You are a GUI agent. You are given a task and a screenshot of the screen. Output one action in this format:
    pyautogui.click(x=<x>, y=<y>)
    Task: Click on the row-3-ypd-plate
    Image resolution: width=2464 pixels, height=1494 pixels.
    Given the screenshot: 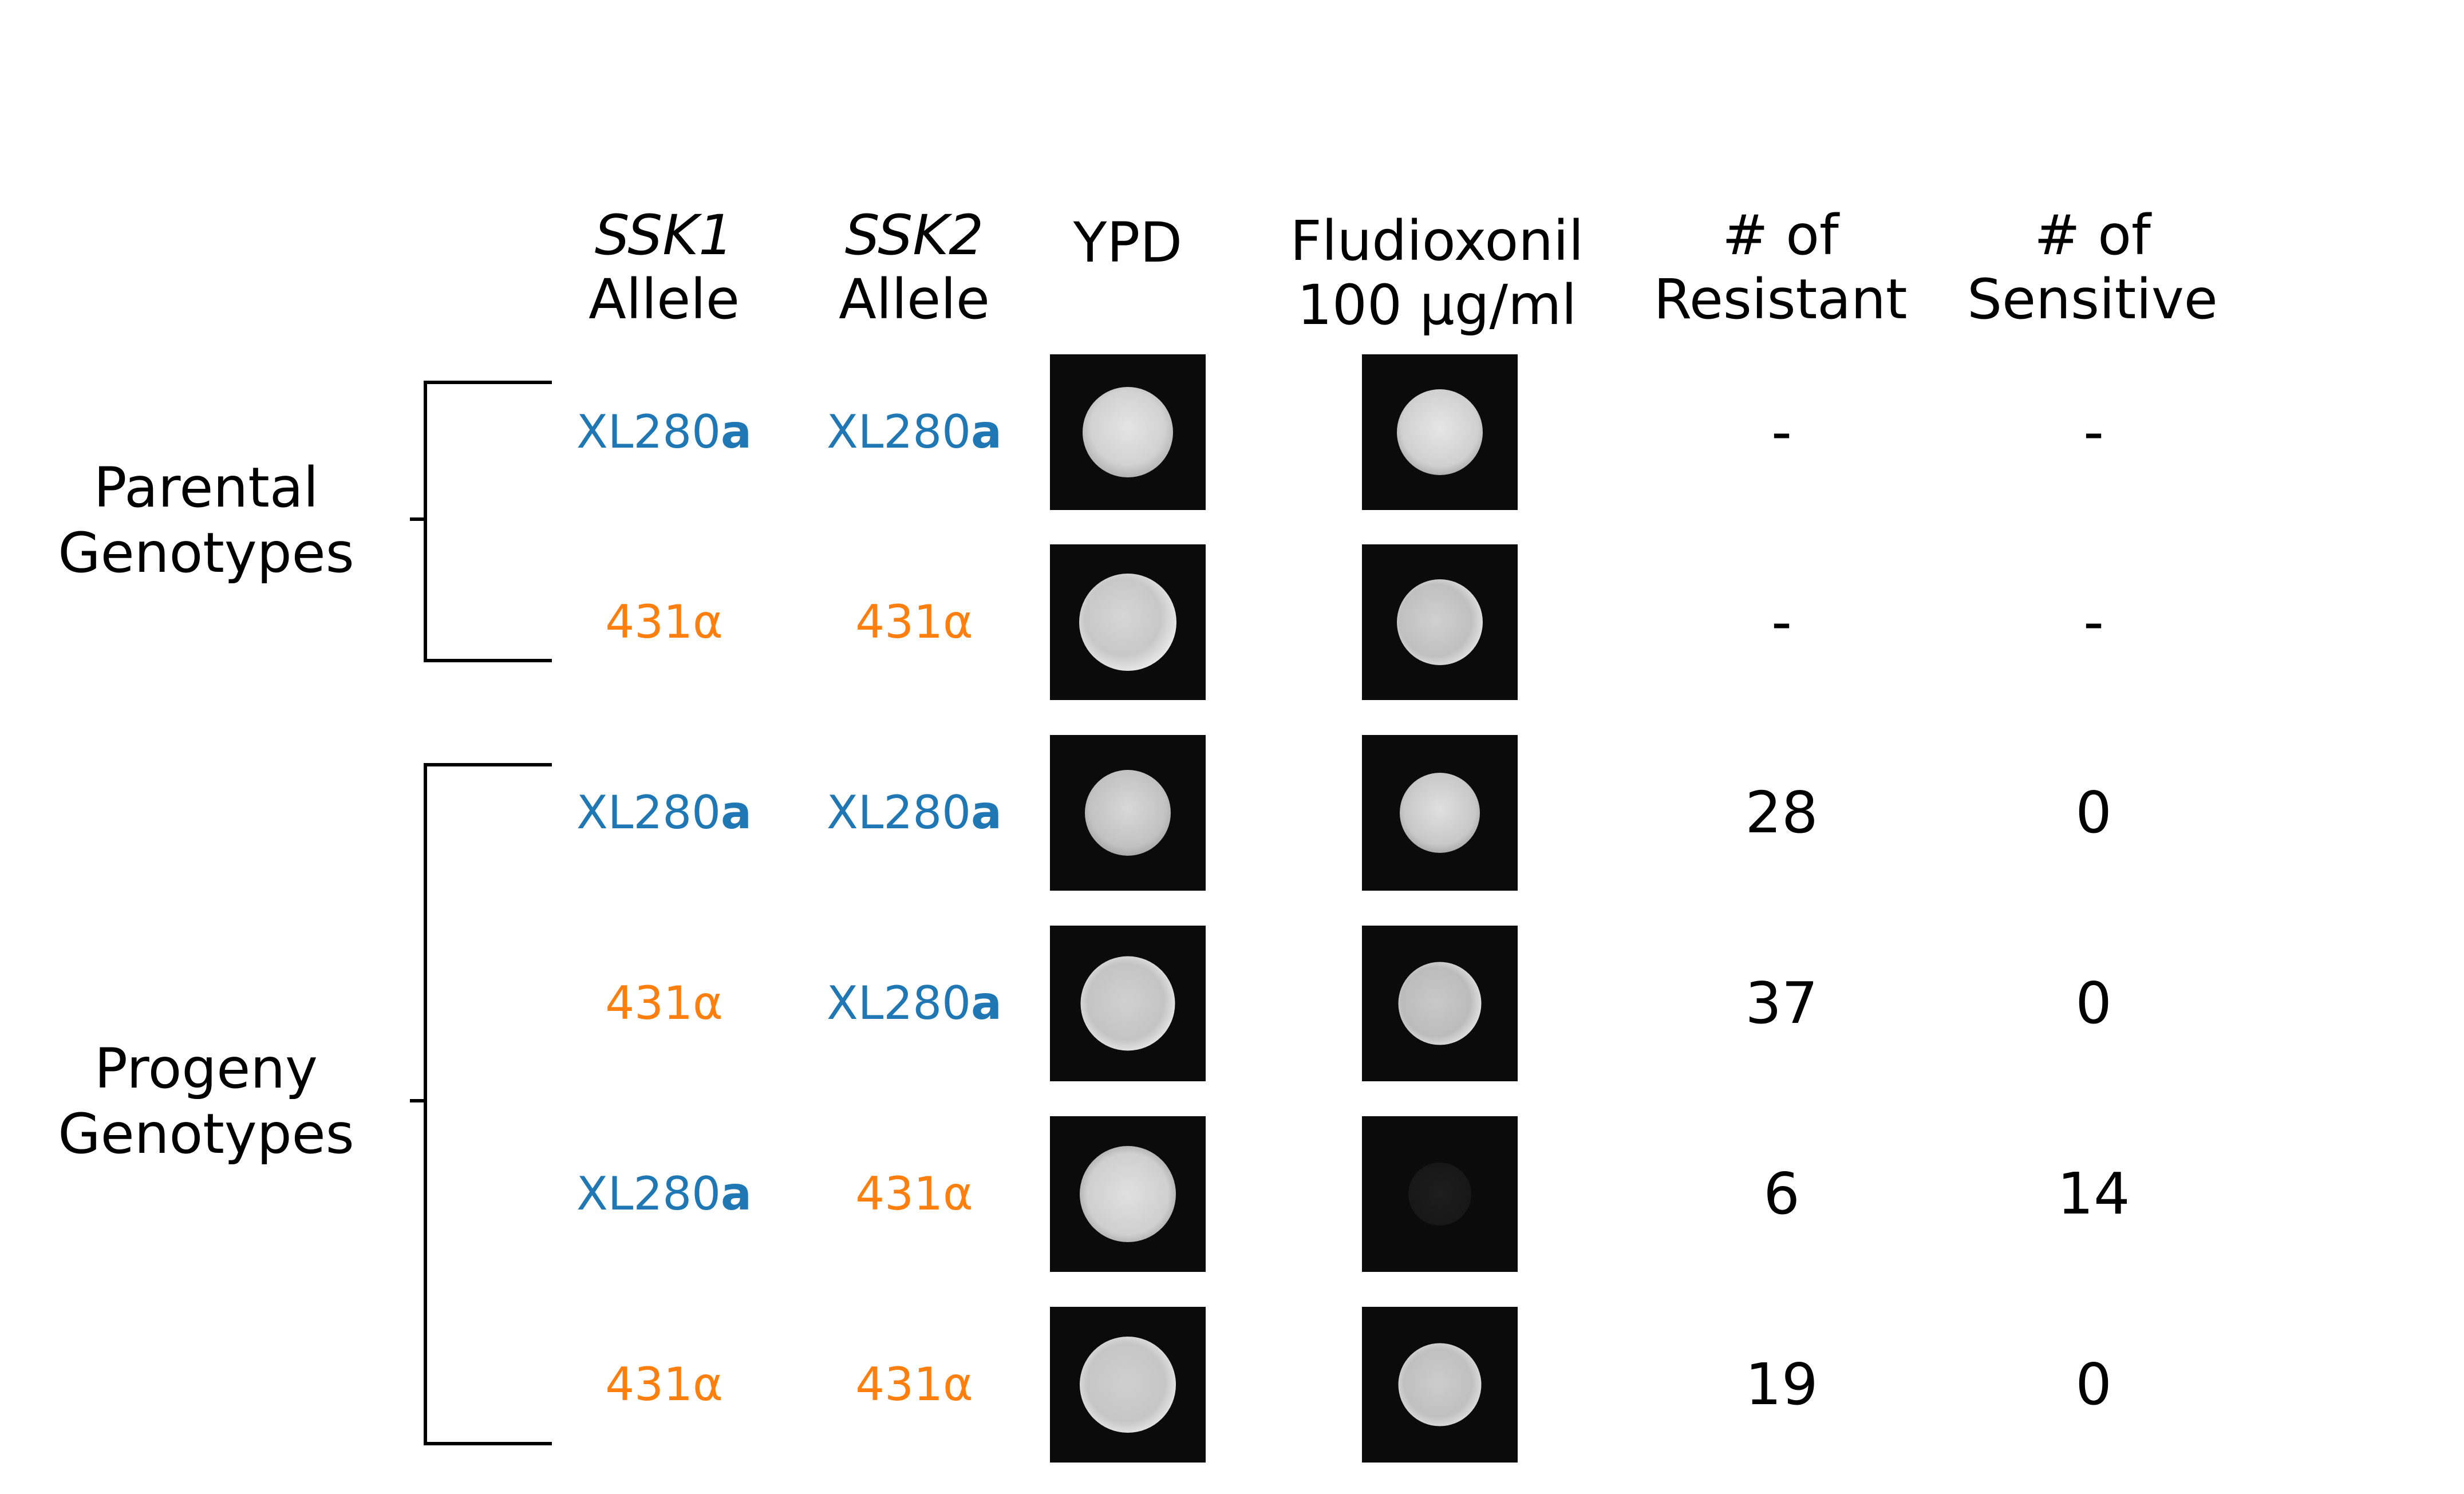 What is the action you would take?
    pyautogui.click(x=1128, y=813)
    